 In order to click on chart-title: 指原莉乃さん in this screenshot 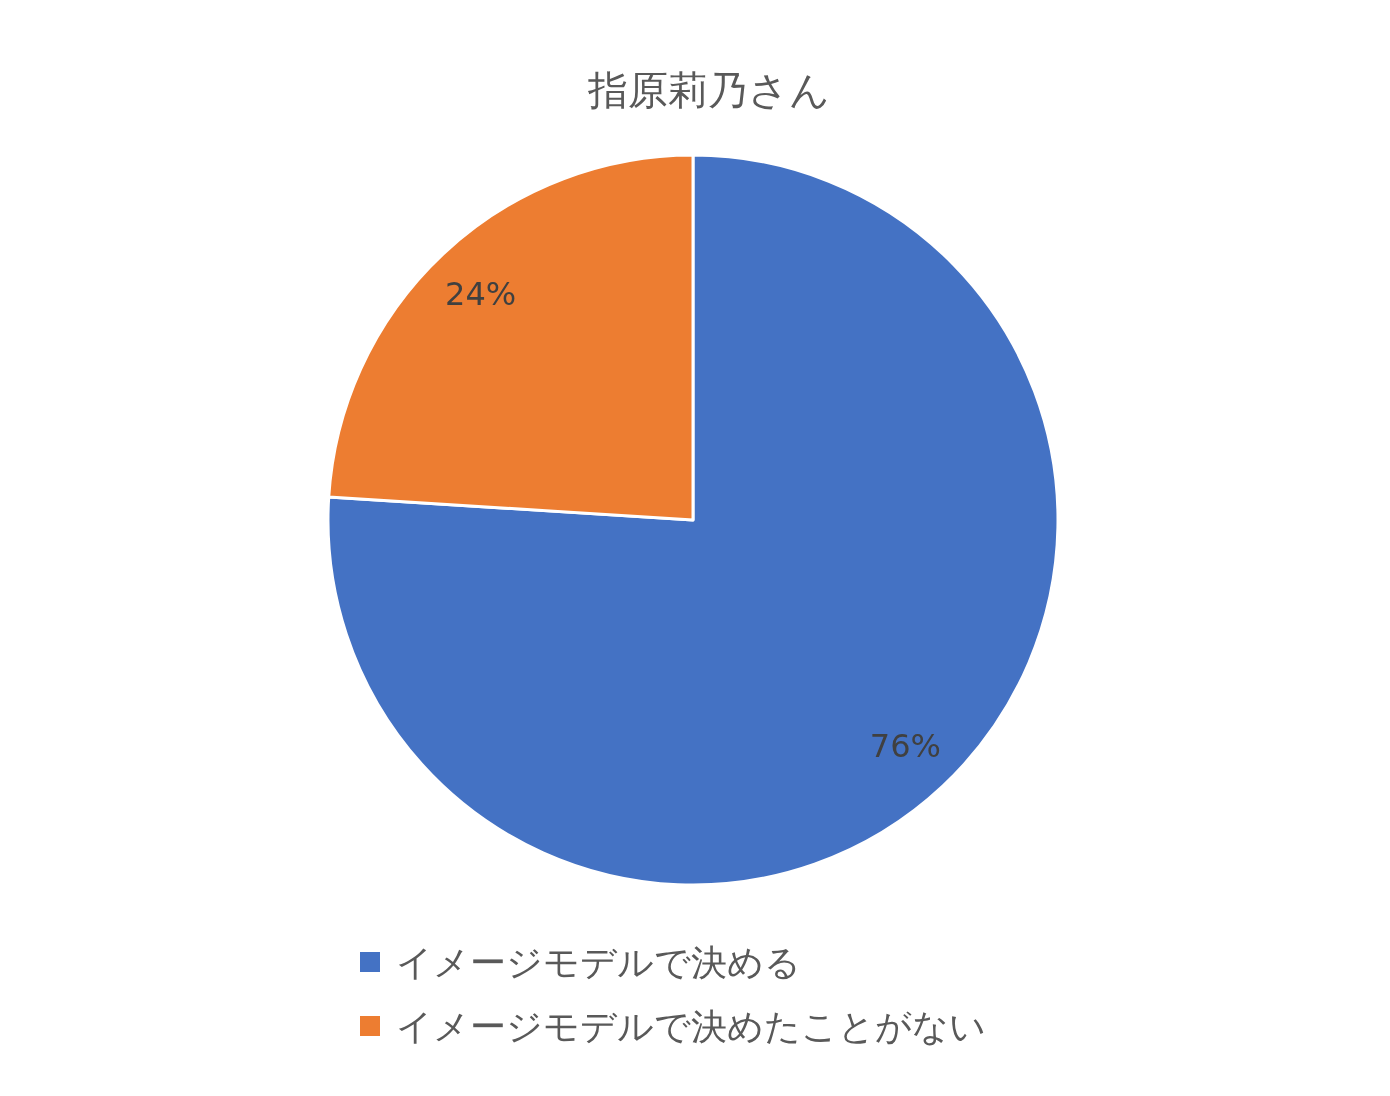, I will do `click(708, 90)`.